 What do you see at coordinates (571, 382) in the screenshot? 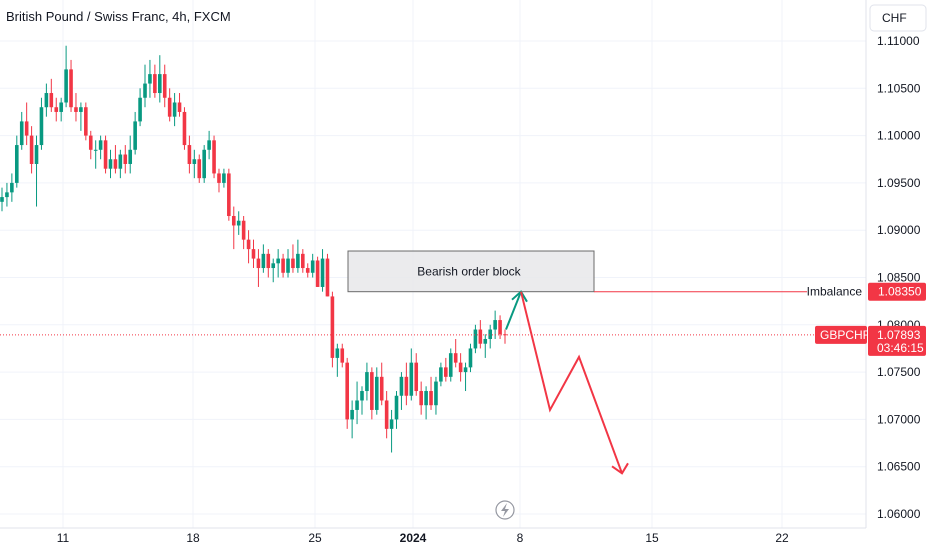
I see `projection-down-path` at bounding box center [571, 382].